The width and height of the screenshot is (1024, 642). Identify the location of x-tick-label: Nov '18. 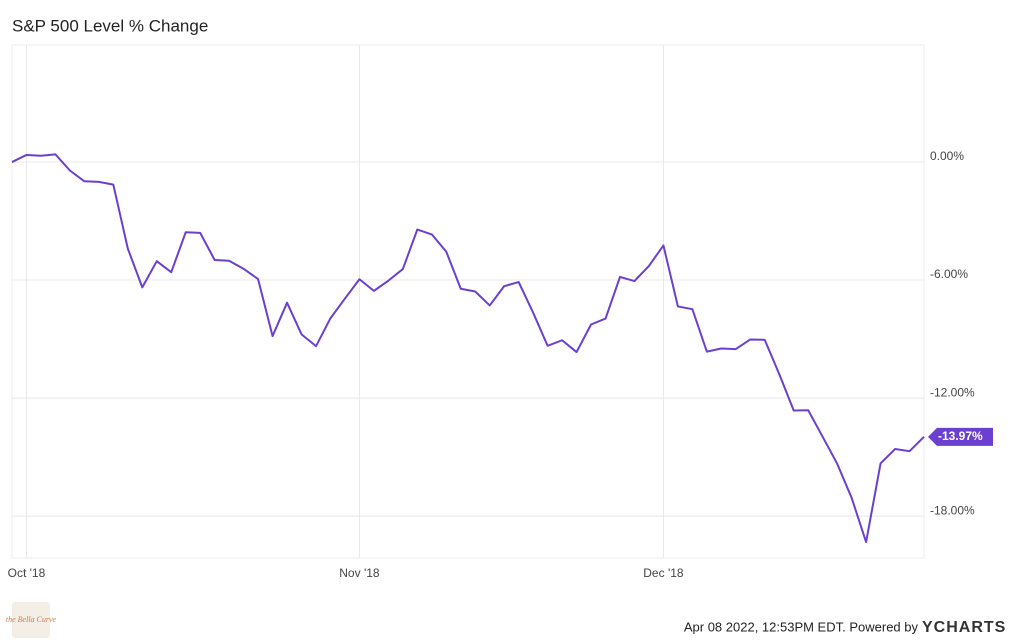
(359, 573).